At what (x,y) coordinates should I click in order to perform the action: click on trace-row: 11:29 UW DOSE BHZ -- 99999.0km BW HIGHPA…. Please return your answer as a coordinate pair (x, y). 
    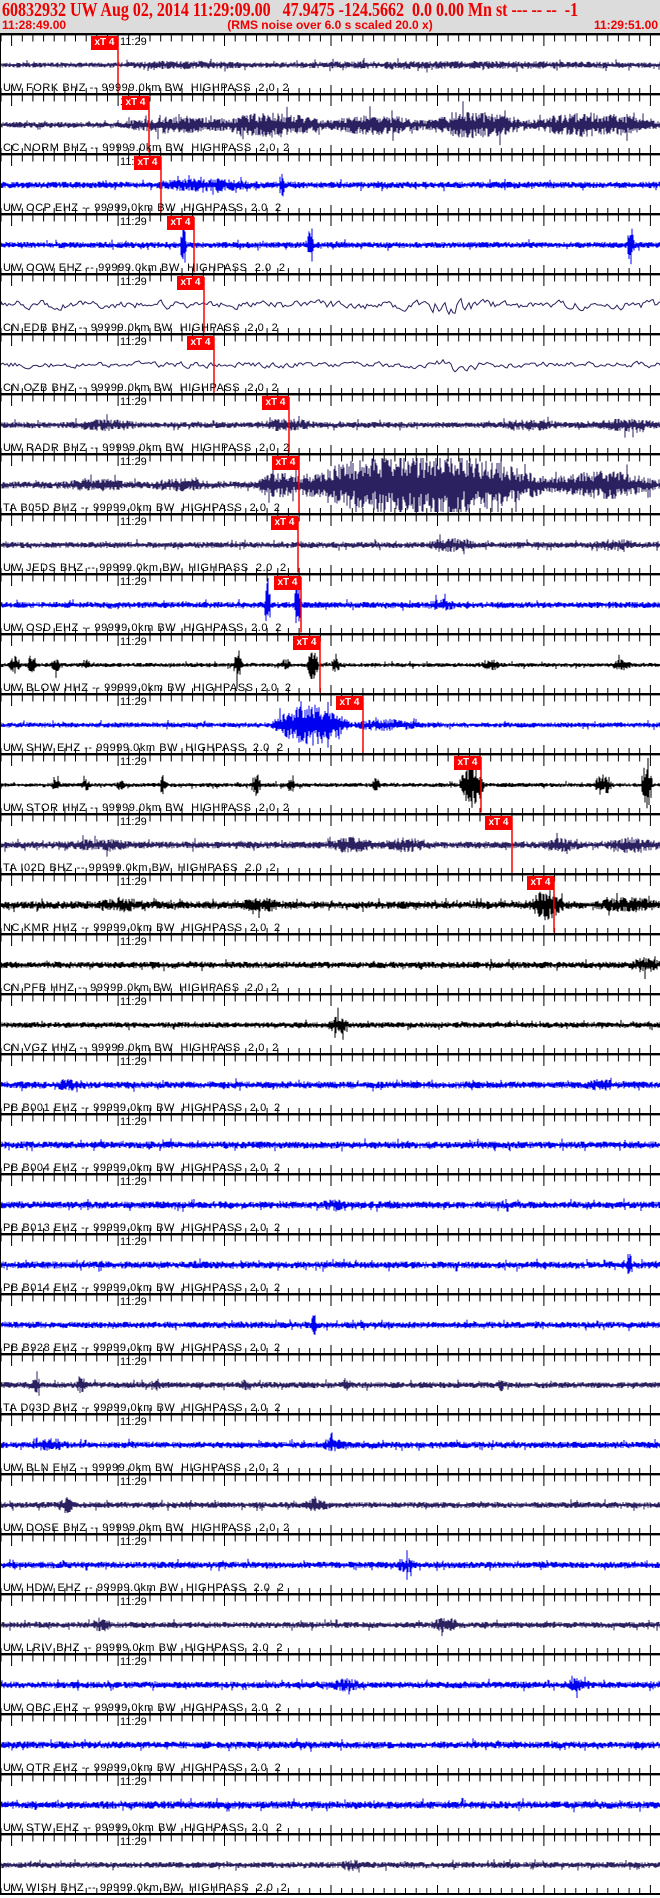
    Looking at the image, I should click on (330, 1503).